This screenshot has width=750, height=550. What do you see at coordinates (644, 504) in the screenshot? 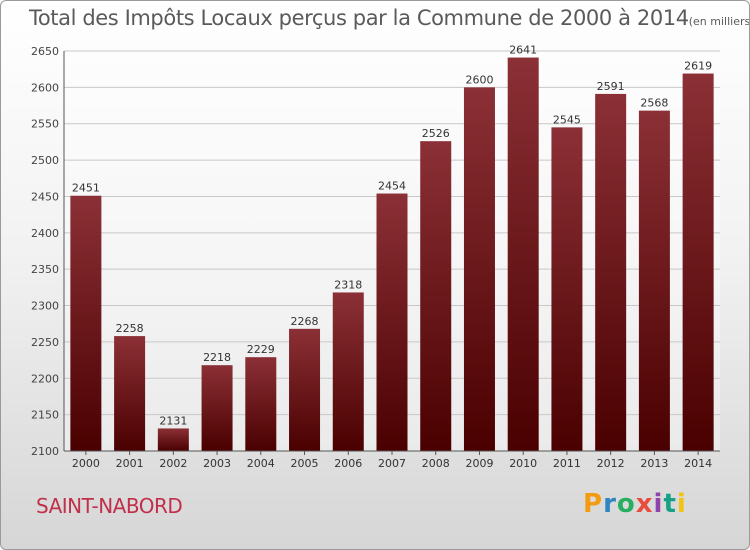
I see `brand-letter: x` at bounding box center [644, 504].